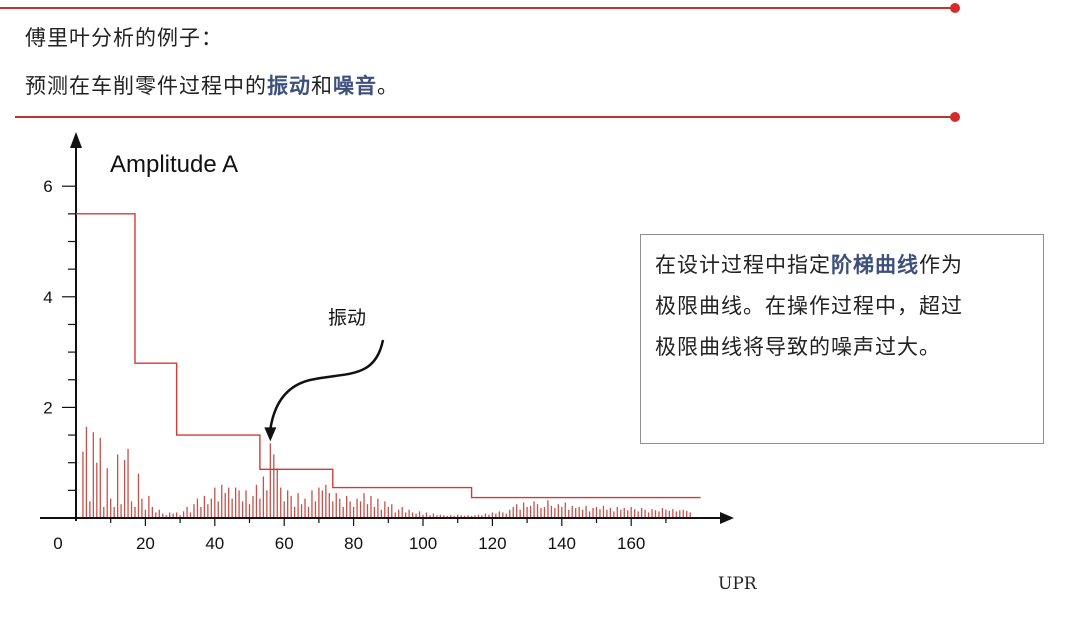  I want to click on page-title: 傅里叶分析的例子：, so click(124, 38).